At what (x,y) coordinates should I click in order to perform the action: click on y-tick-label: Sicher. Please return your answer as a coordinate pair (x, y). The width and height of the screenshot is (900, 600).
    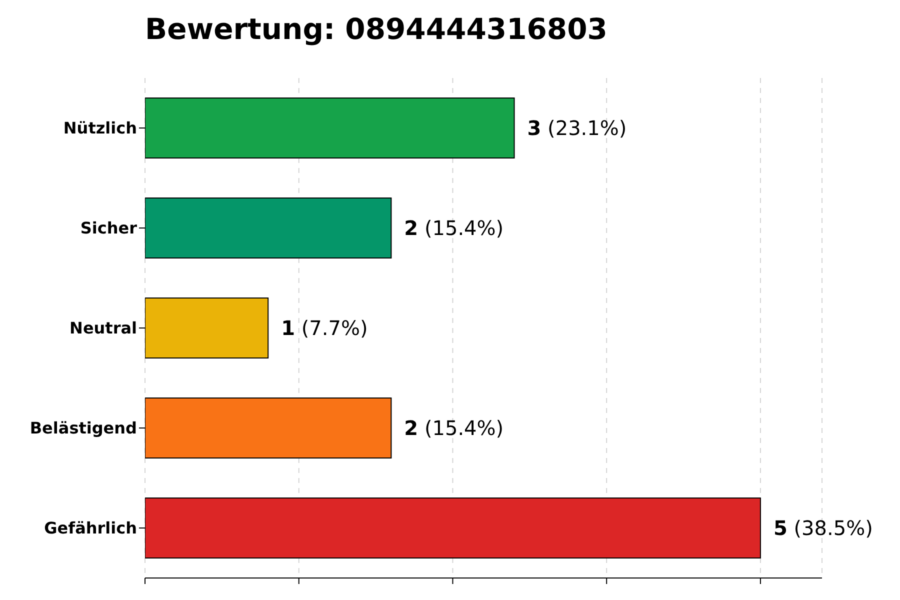
    Looking at the image, I should click on (109, 228).